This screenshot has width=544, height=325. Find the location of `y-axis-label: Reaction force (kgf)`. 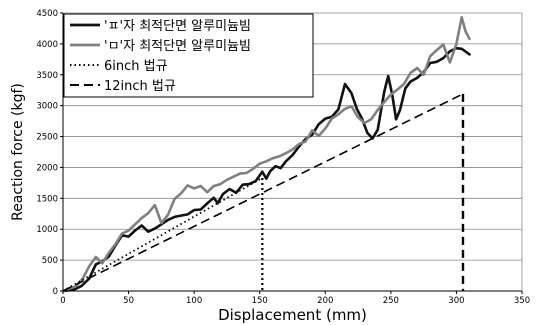

y-axis-label: Reaction force (kgf) is located at coordinates (18, 152).